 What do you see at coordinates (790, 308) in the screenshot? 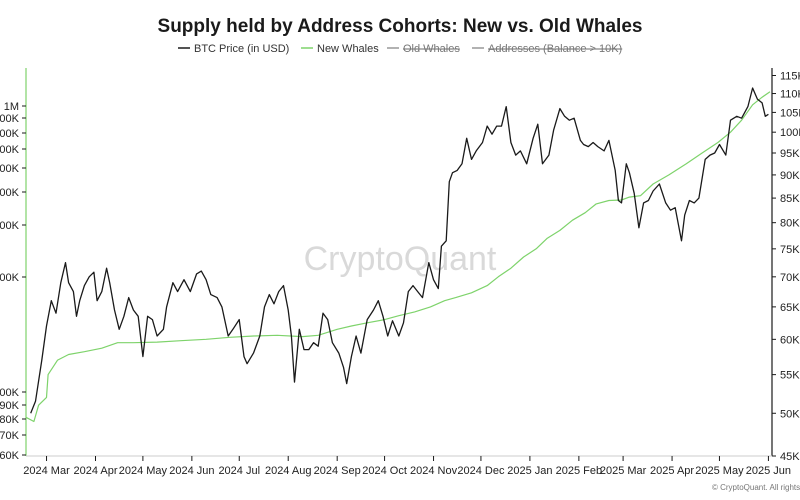
I see `right-tick-label: 65K` at bounding box center [790, 308].